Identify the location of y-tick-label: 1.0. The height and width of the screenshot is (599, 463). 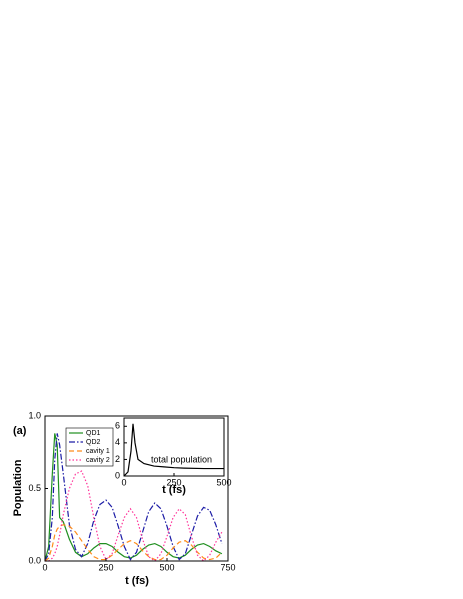
(34, 415).